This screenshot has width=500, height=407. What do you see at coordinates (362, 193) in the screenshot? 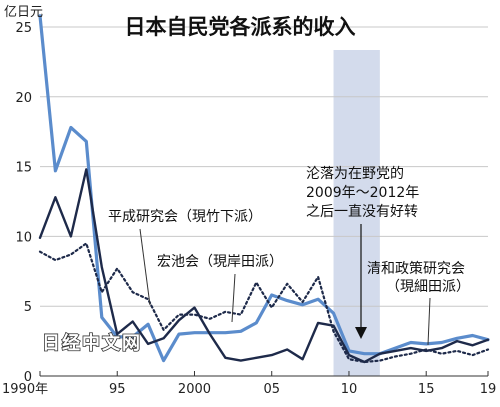
I see `callout-line-2: 2009年～2012年` at bounding box center [362, 193].